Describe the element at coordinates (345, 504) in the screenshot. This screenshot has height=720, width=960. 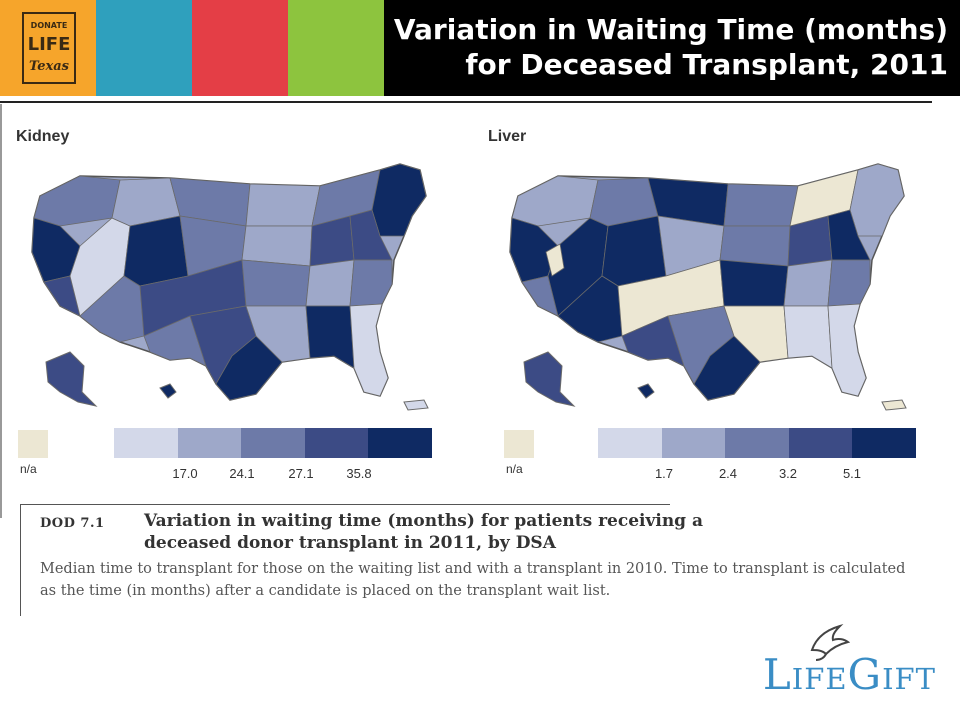
I see `caption-top-rule` at that location.